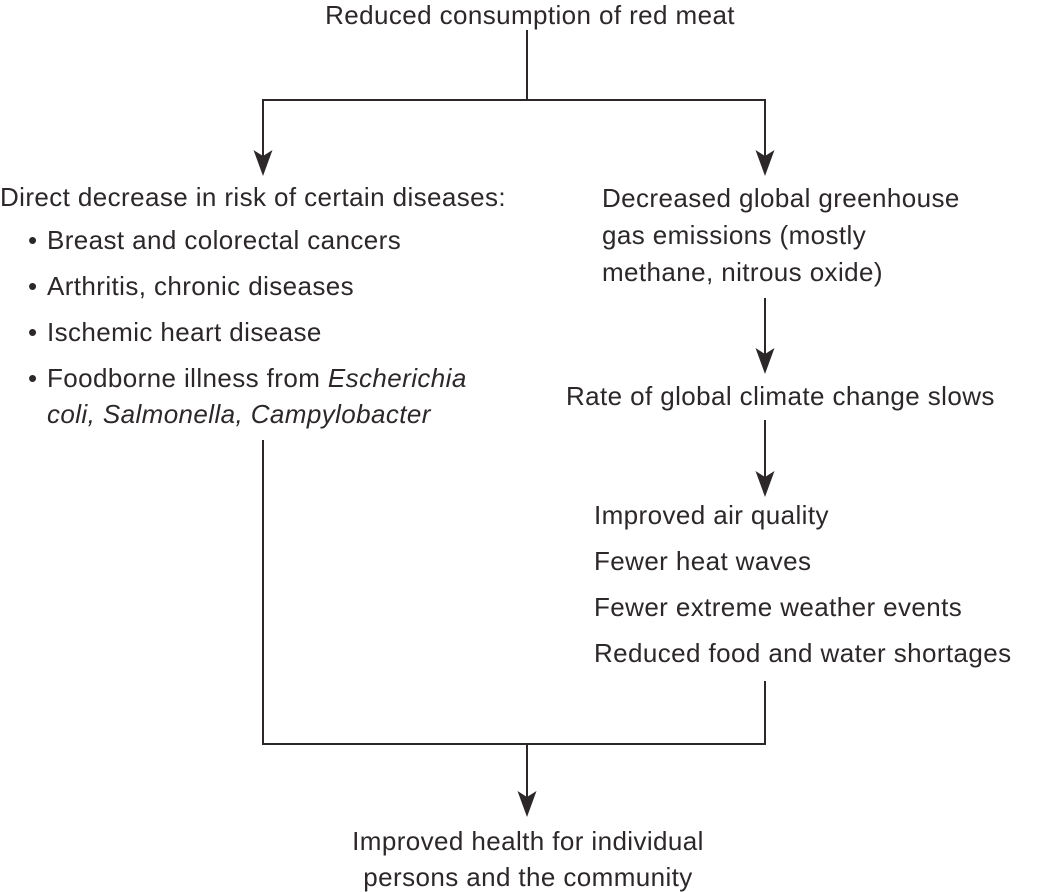  Describe the element at coordinates (201, 286) in the screenshot. I see `list-item-text: Arthritis, chronic diseases` at that location.